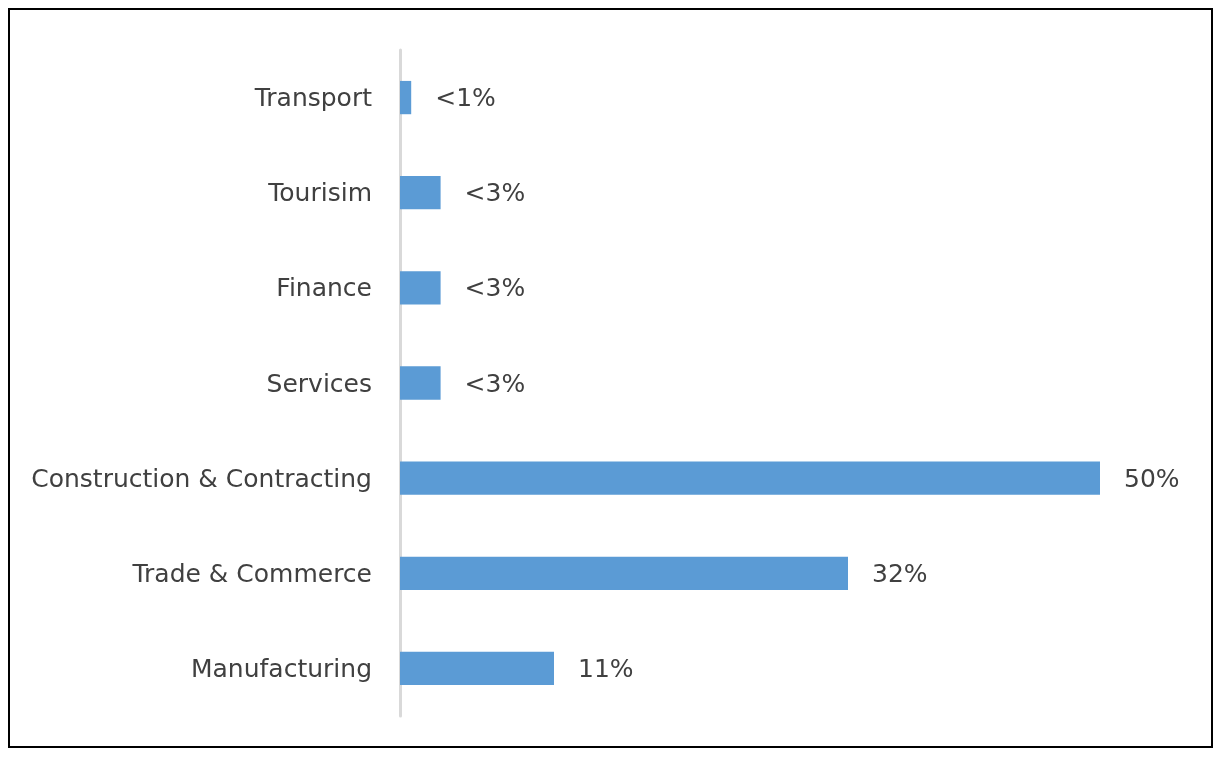 The image size is (1226, 763). I want to click on data-label: 11%, so click(606, 668).